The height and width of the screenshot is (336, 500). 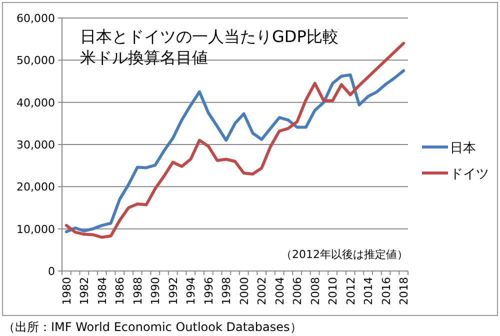 What do you see at coordinates (209, 291) in the screenshot?
I see `x-tick-label: 1996` at bounding box center [209, 291].